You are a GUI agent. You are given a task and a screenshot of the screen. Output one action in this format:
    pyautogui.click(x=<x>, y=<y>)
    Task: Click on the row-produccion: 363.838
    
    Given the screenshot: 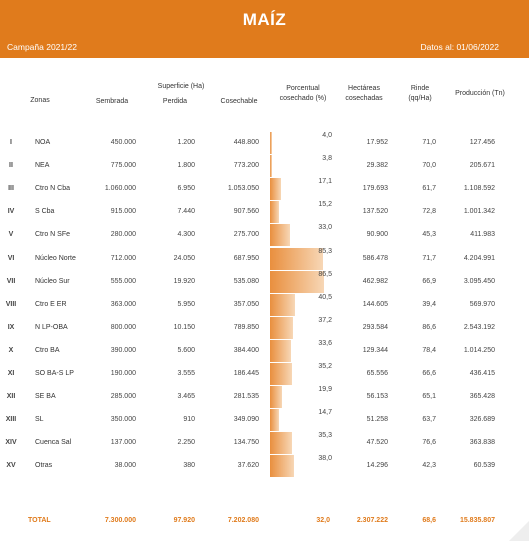 What is the action you would take?
    pyautogui.click(x=482, y=443)
    